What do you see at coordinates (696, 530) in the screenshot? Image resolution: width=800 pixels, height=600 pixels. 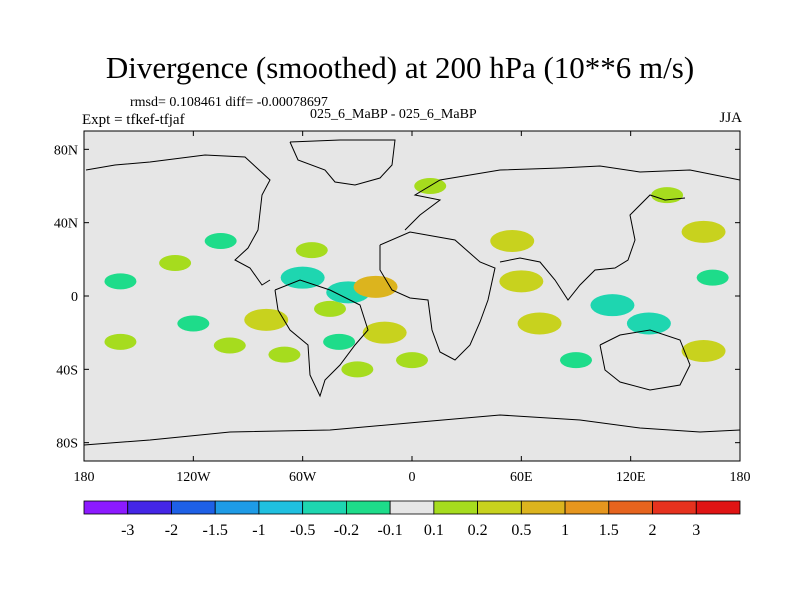 I see `colorbar-label: 3` at bounding box center [696, 530].